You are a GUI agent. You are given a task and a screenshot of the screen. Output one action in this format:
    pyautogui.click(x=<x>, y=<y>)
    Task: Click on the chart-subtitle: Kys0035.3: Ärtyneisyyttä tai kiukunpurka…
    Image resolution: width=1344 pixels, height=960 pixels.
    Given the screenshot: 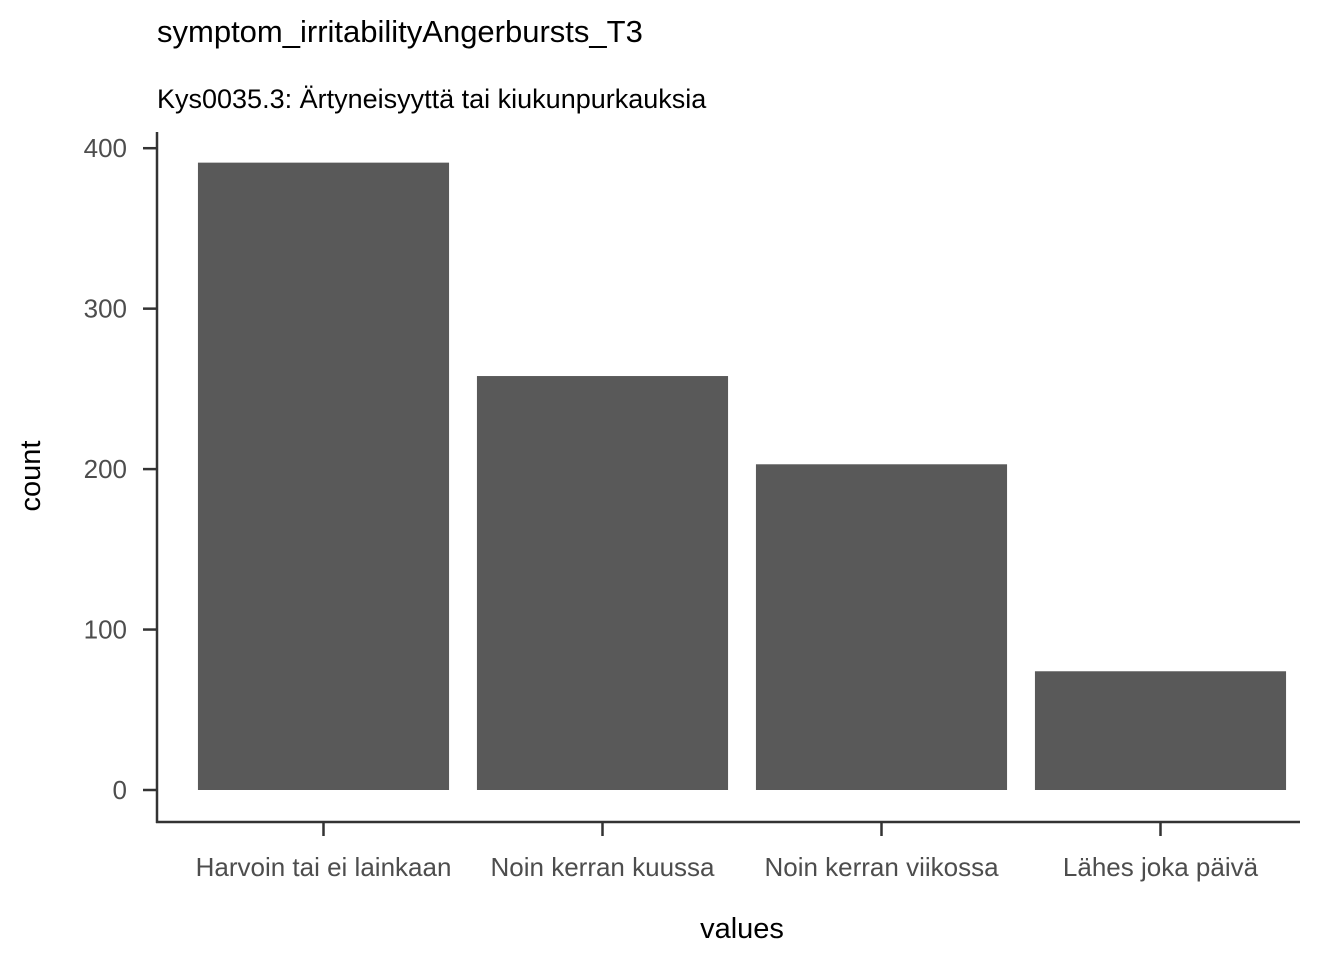 What is the action you would take?
    pyautogui.click(x=432, y=99)
    